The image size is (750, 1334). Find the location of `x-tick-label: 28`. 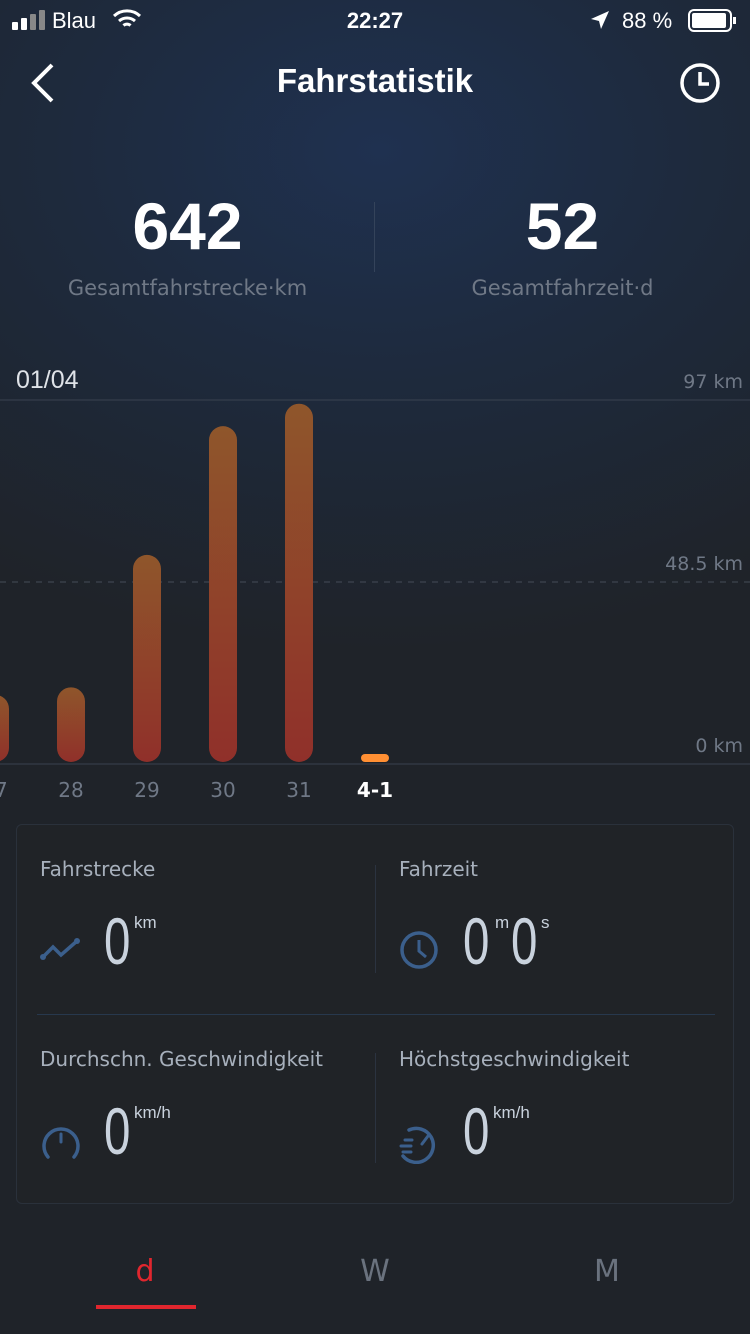

x-tick-label: 28 is located at coordinates (70, 790).